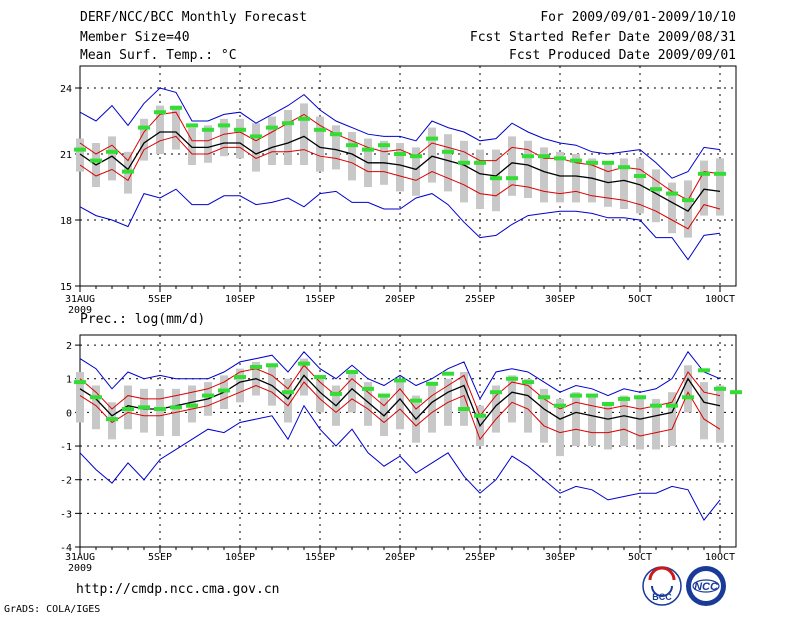 The width and height of the screenshot is (800, 618). What do you see at coordinates (142, 319) in the screenshot?
I see `precip-title: Prec.: log(mm/d)` at bounding box center [142, 319].